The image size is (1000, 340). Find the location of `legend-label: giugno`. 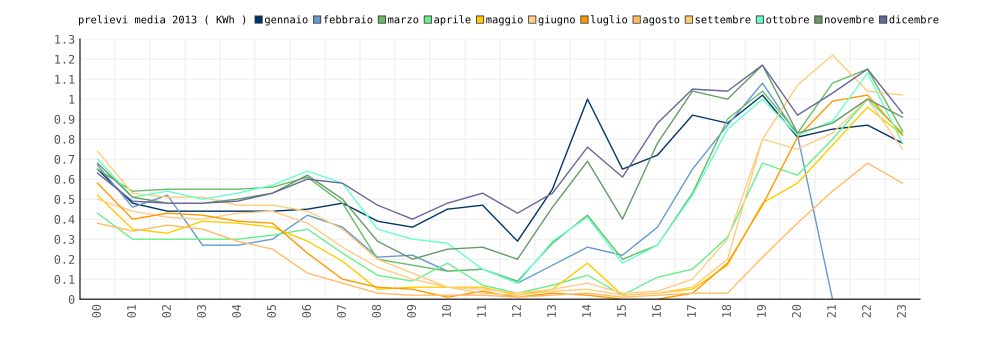

legend-label: giugno is located at coordinates (556, 20).